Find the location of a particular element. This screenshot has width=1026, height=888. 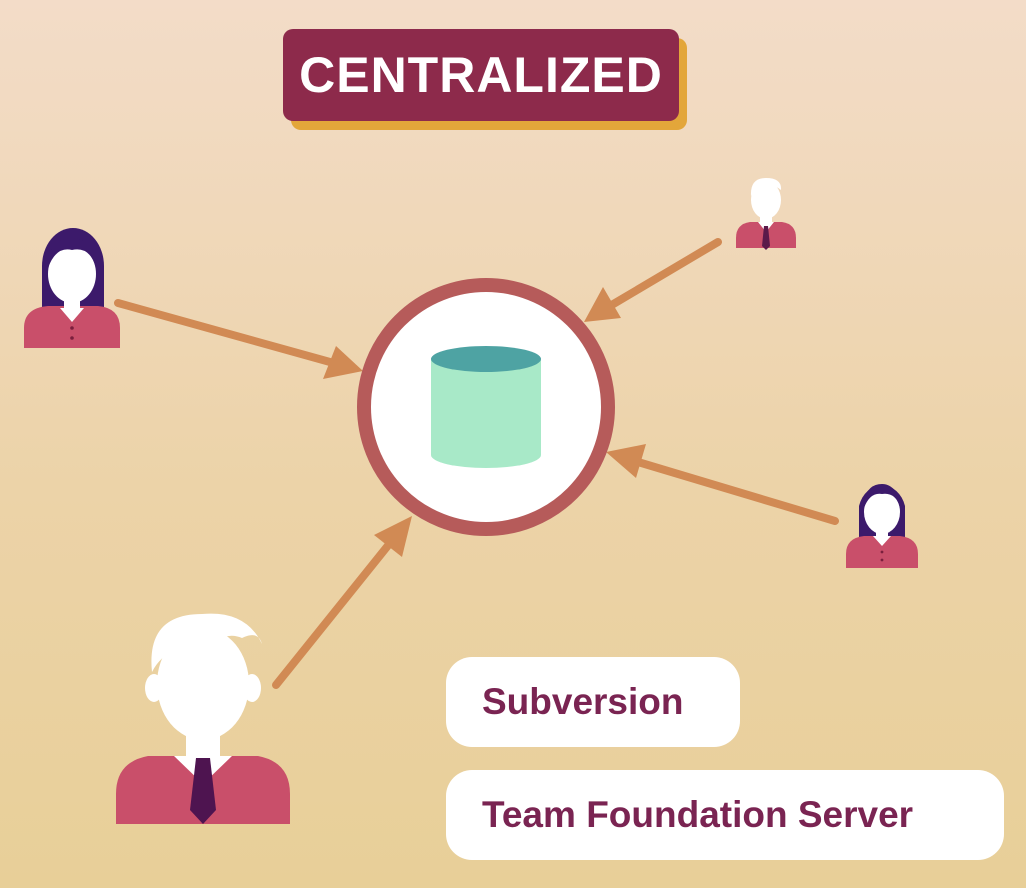

arrow-top-right-user is located at coordinates (653, 280).